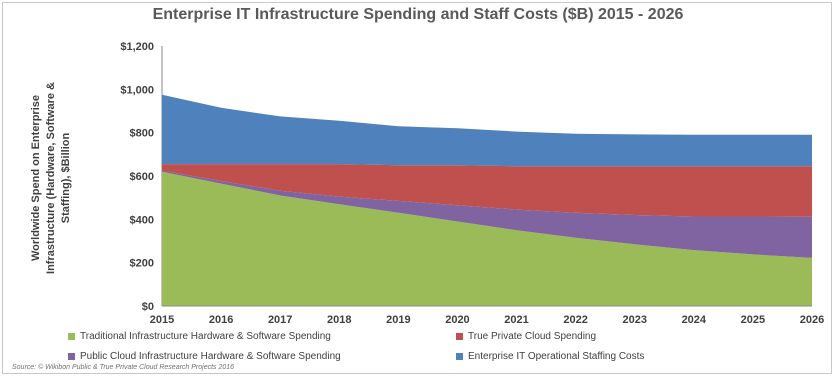 This screenshot has width=836, height=378. Describe the element at coordinates (516, 320) in the screenshot. I see `x-tick-label: 2021` at that location.